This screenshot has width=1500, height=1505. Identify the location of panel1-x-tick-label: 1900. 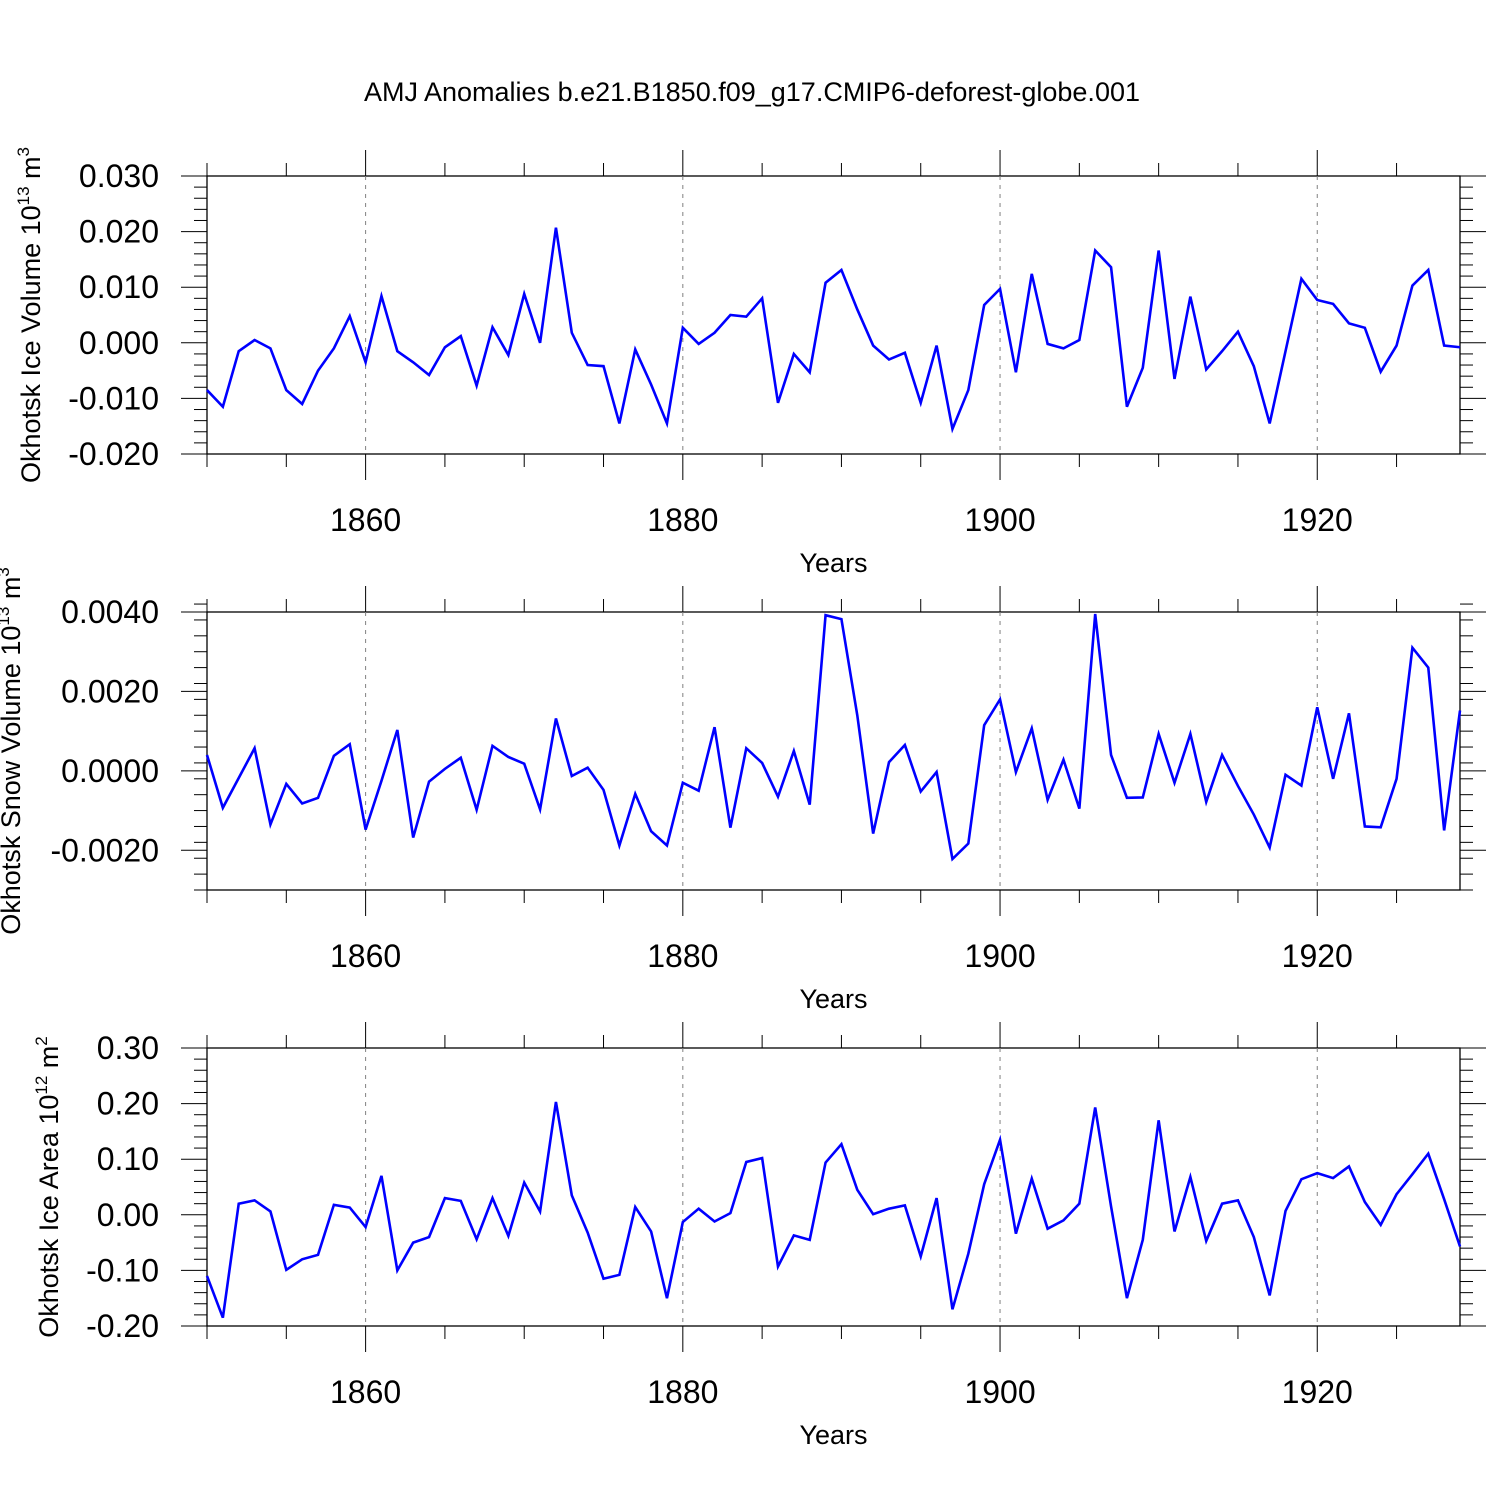
(999, 520).